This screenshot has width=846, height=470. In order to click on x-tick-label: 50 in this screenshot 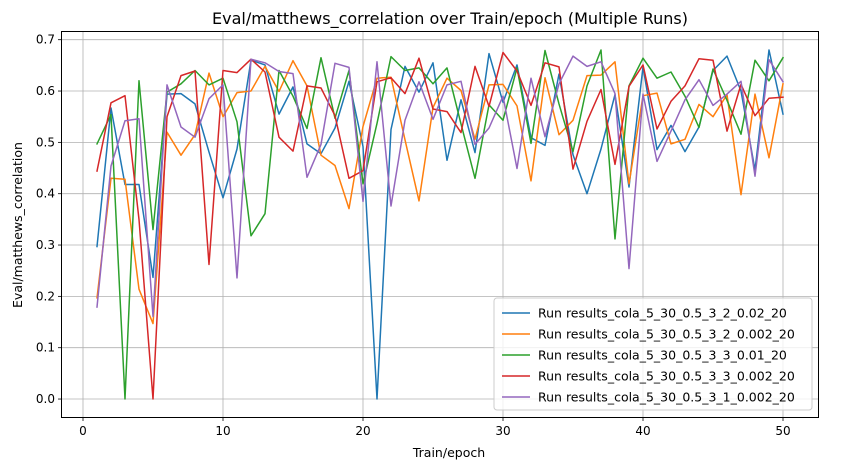, I will do `click(782, 431)`.